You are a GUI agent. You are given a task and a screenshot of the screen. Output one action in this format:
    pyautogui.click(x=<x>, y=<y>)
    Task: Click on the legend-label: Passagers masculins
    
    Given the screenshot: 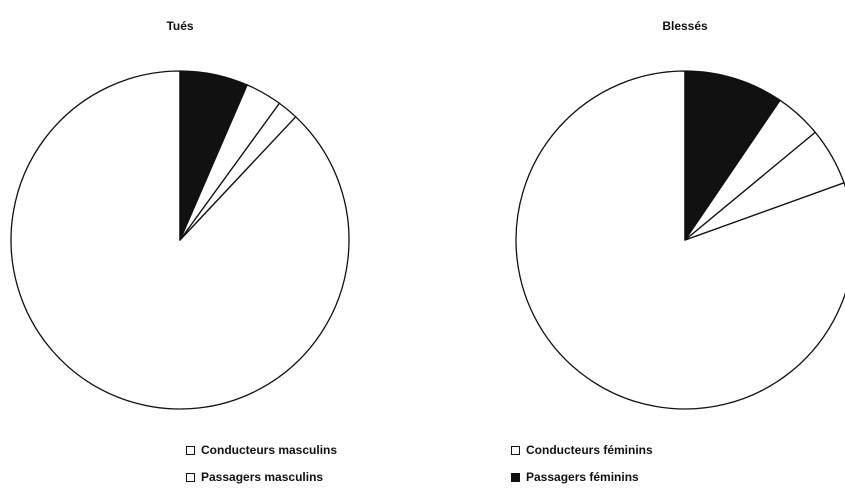 What is the action you would take?
    pyautogui.click(x=262, y=477)
    